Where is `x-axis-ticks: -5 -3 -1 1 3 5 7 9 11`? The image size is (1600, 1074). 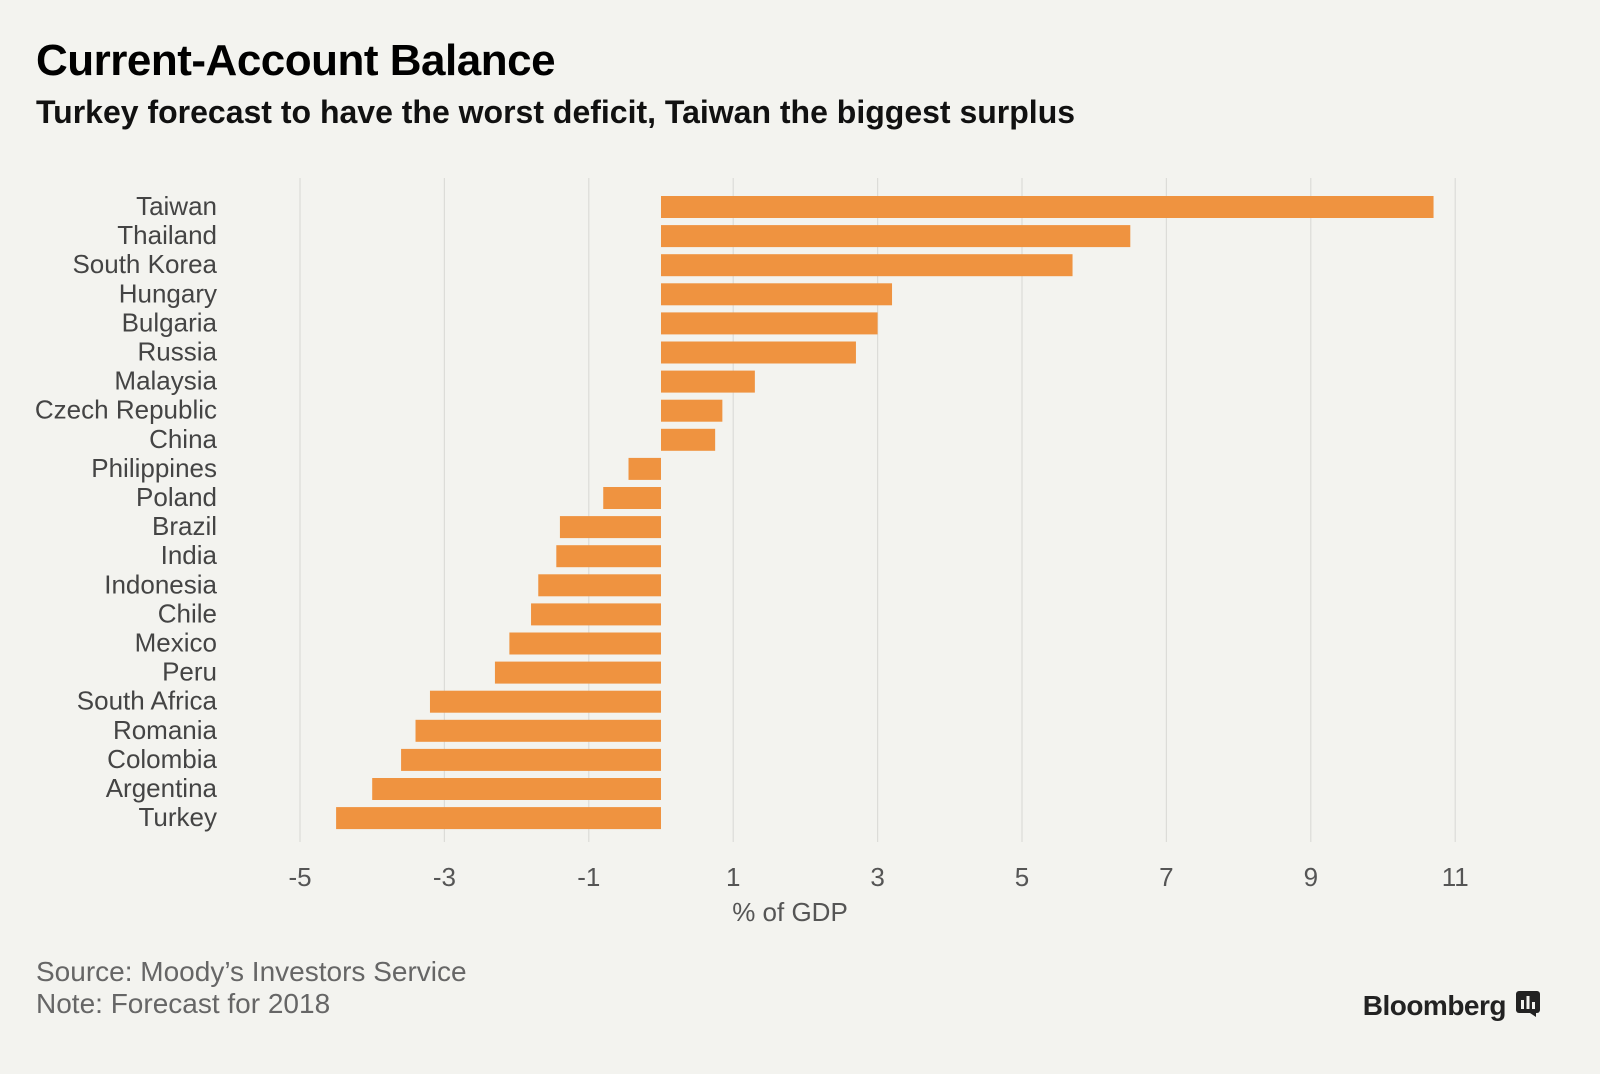
x-axis-ticks: -5 -3 -1 1 3 5 7 9 11 is located at coordinates (878, 877).